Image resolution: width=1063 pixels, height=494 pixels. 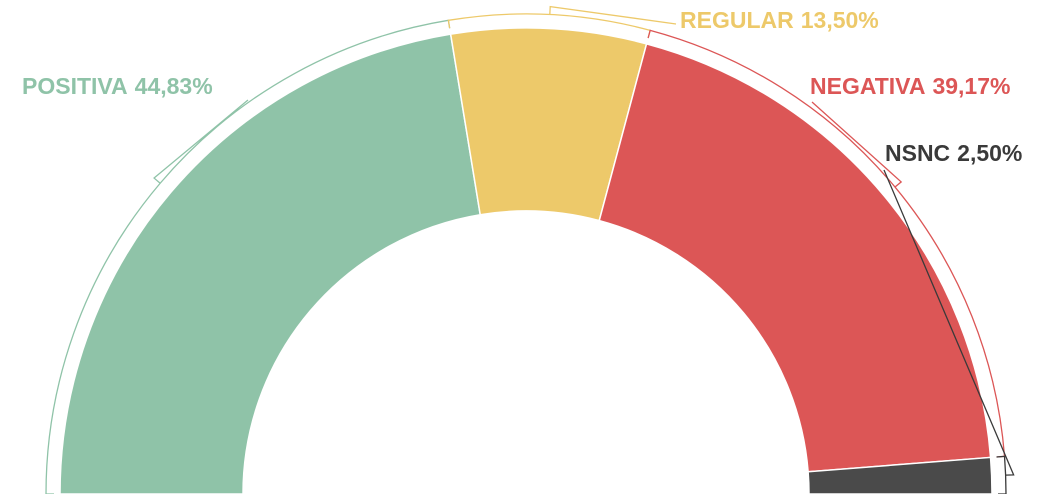 I want to click on slice-label: NSNC 2,50%, so click(x=953, y=153).